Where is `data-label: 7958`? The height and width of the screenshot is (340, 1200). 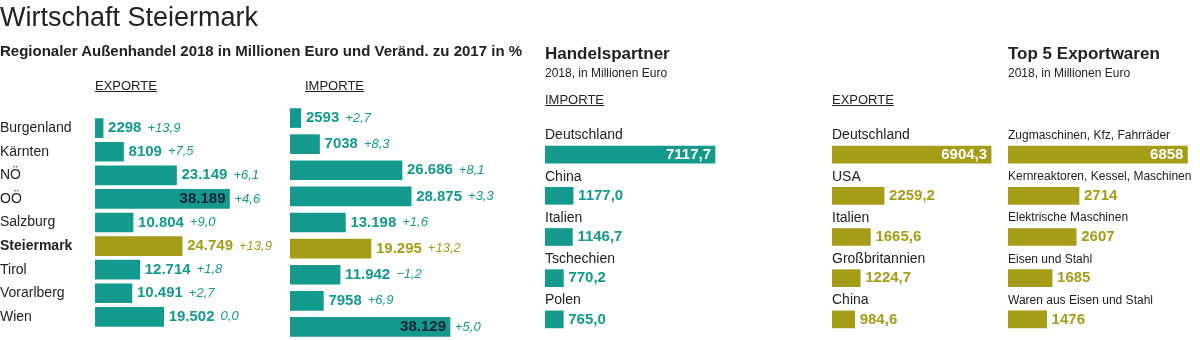 data-label: 7958 is located at coordinates (345, 299).